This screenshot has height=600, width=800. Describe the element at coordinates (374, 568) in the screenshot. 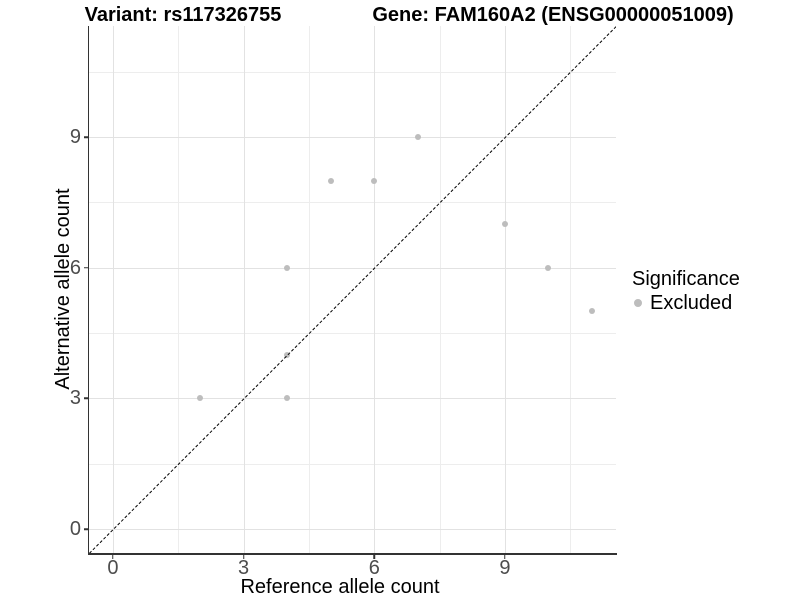

I see `x-tick-label: 6` at that location.